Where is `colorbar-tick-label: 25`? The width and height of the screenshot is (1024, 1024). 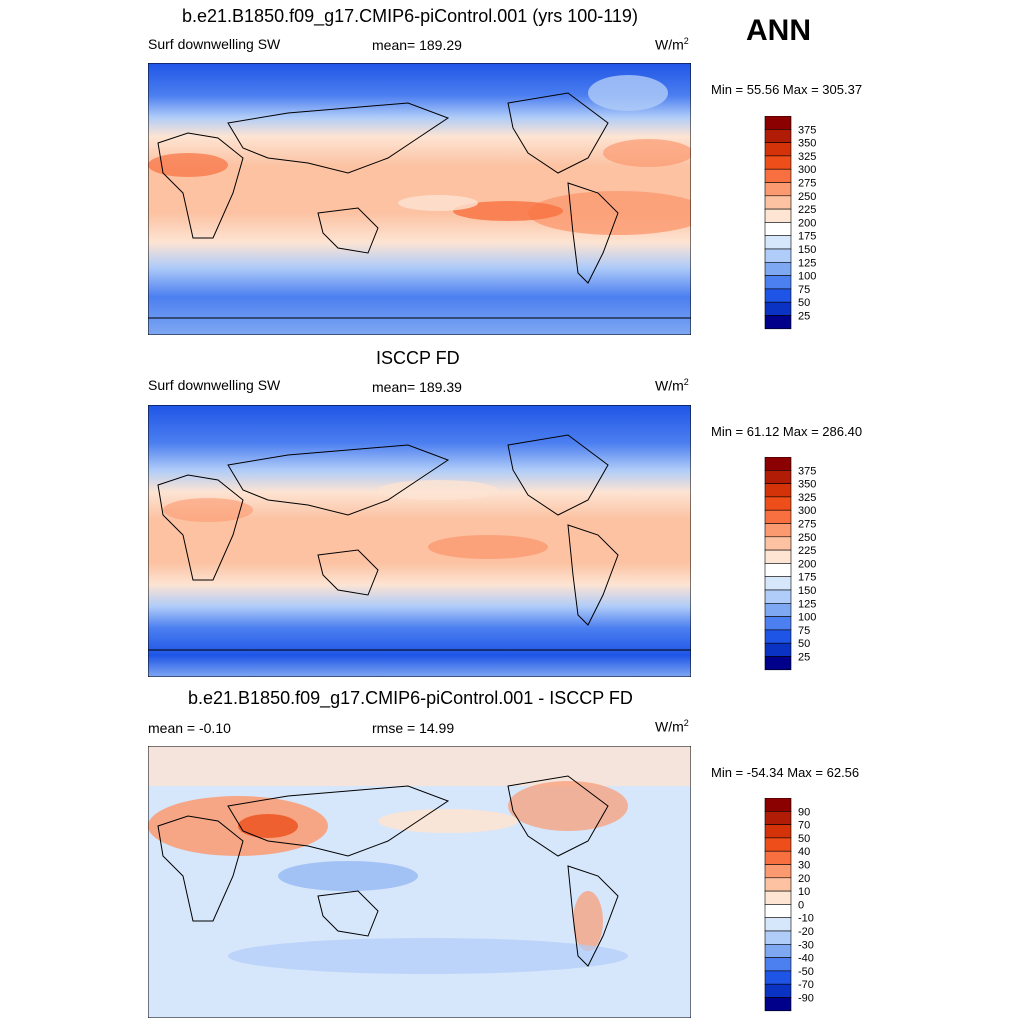
colorbar-tick-label: 25 is located at coordinates (804, 658).